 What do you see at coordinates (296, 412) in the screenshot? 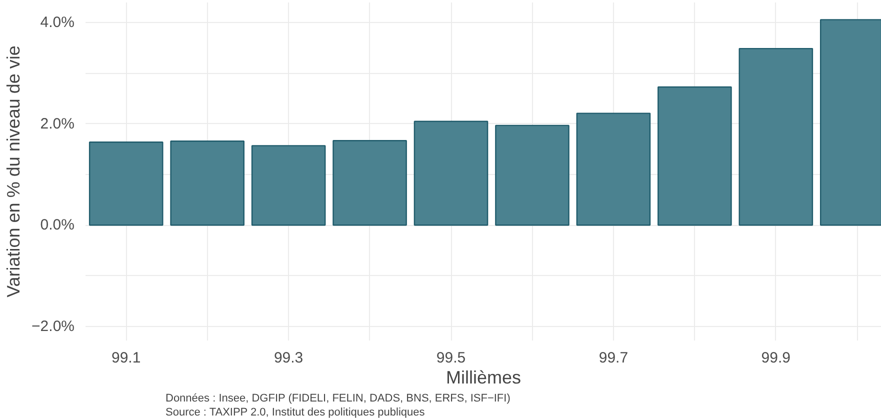
I see `source-note: Source : TAXIPP 2.0, Institut des politiques publiques` at bounding box center [296, 412].